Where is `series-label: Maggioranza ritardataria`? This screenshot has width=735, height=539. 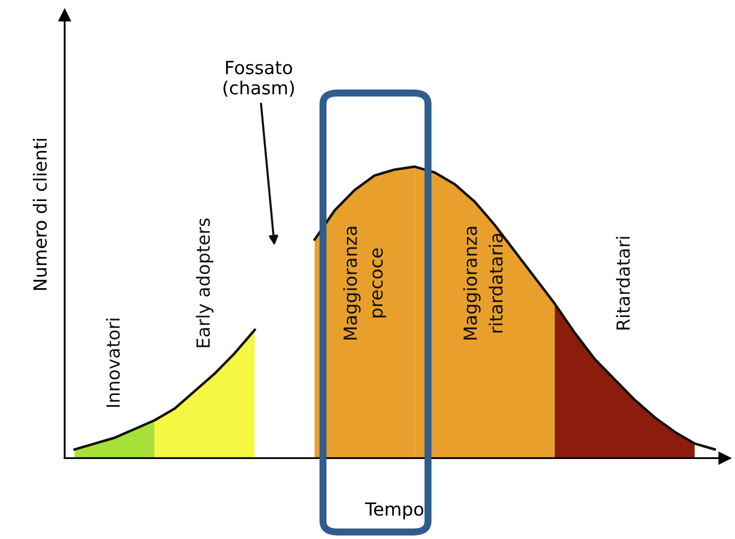
series-label: Maggioranza ritardataria is located at coordinates (483, 283).